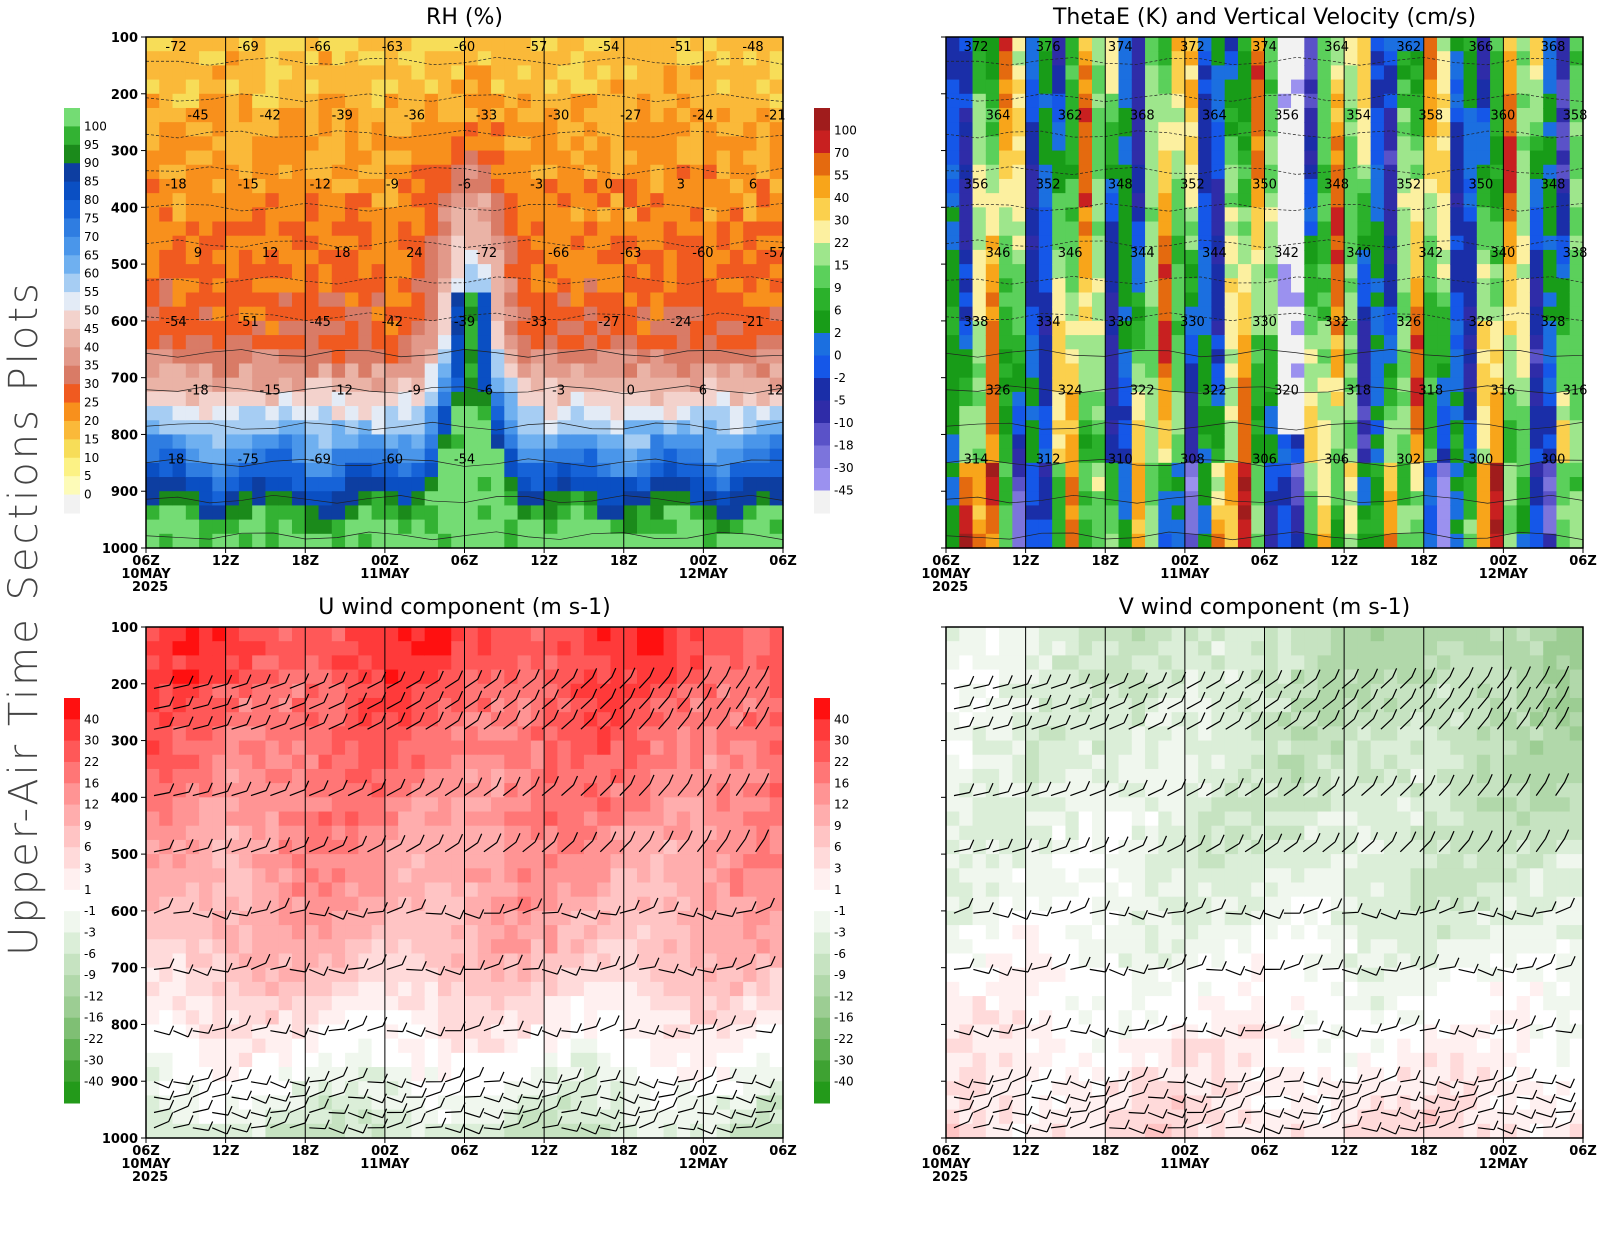 The width and height of the screenshot is (1600, 1236). I want to click on date-label: 11MAY, so click(385, 574).